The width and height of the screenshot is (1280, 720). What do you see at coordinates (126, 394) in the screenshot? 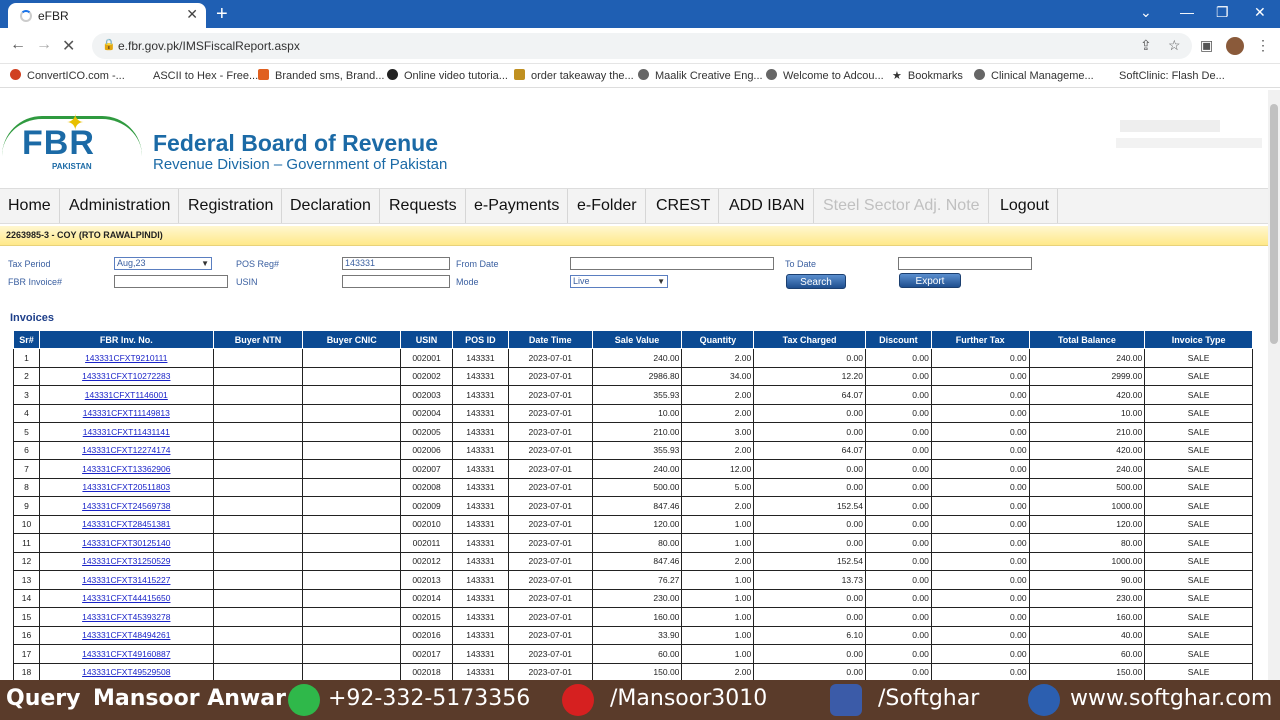
I see `invoice-link: 143331CFXT1146001` at bounding box center [126, 394].